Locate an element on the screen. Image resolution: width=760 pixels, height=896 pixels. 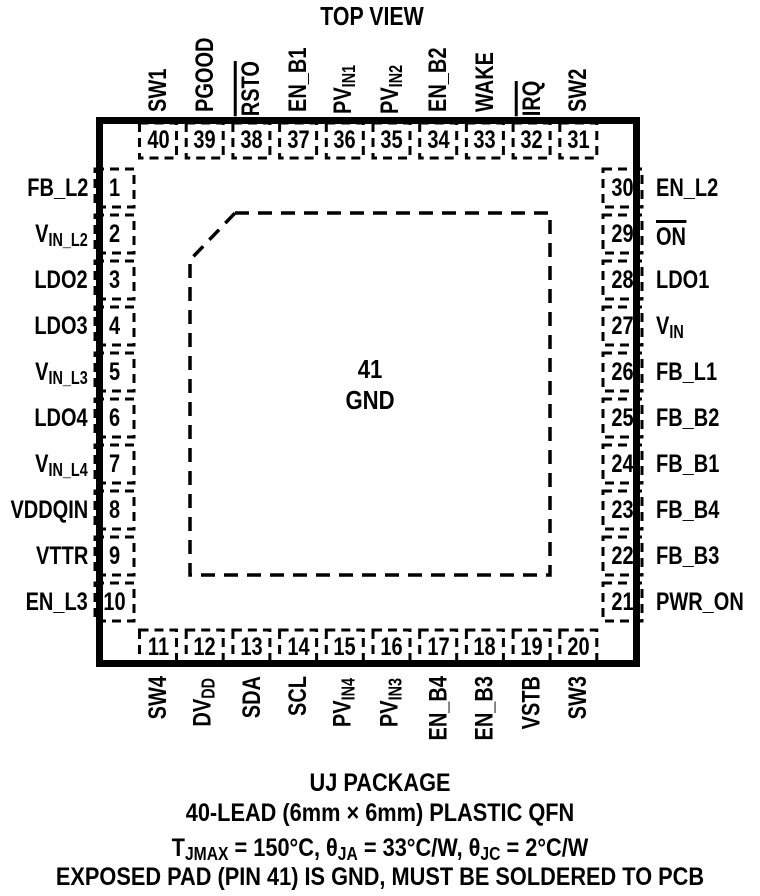
pin-9-number: 9 is located at coordinates (114, 555).